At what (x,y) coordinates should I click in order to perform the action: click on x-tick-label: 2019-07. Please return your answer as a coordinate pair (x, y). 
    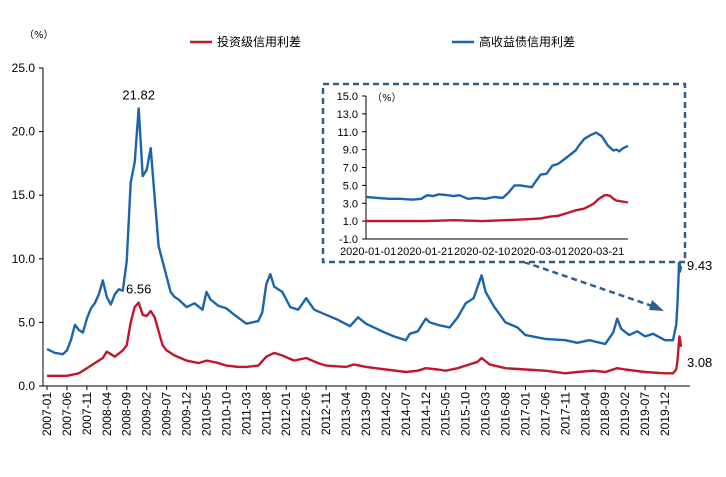
    Looking at the image, I should click on (645, 414).